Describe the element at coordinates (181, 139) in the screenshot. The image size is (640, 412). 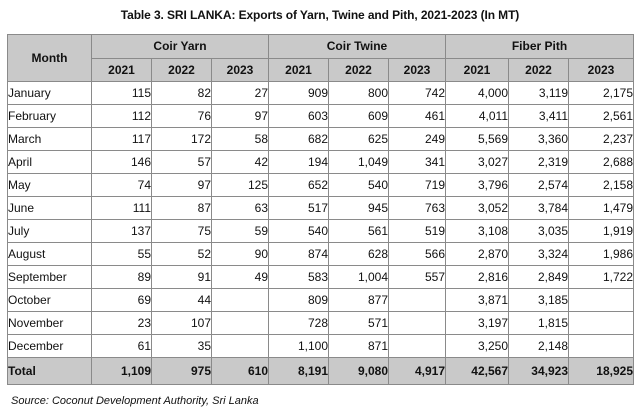
I see `value-cell: 172` at that location.